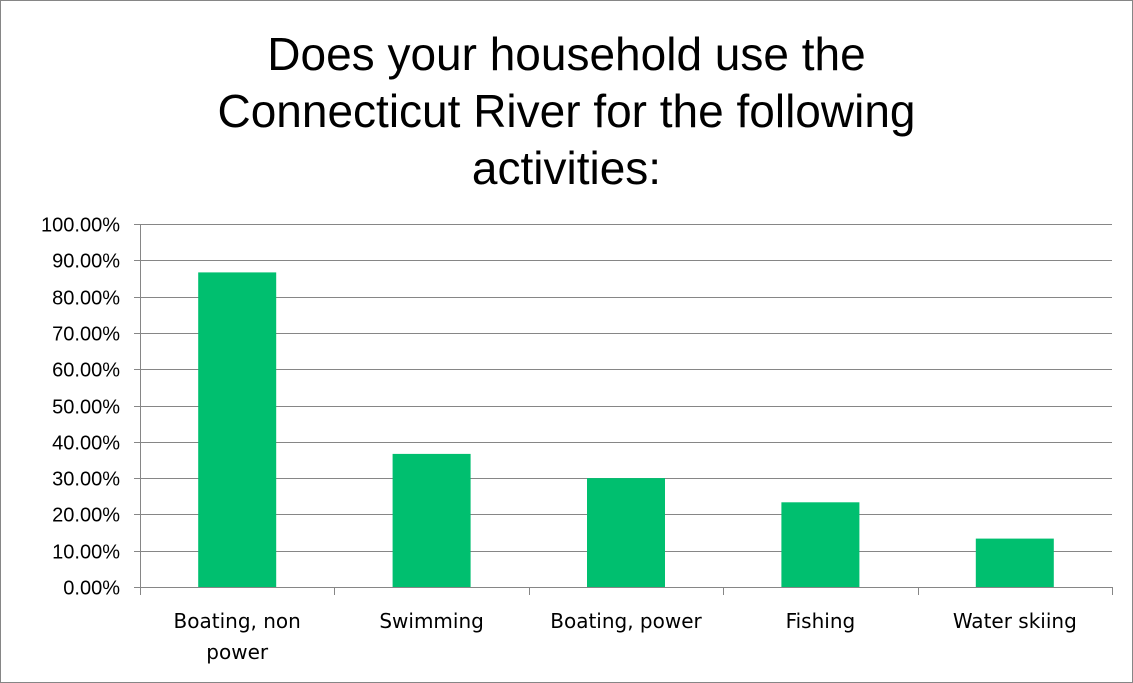 This screenshot has width=1133, height=683. What do you see at coordinates (626, 621) in the screenshot?
I see `x-tick-label: Boating, power` at bounding box center [626, 621].